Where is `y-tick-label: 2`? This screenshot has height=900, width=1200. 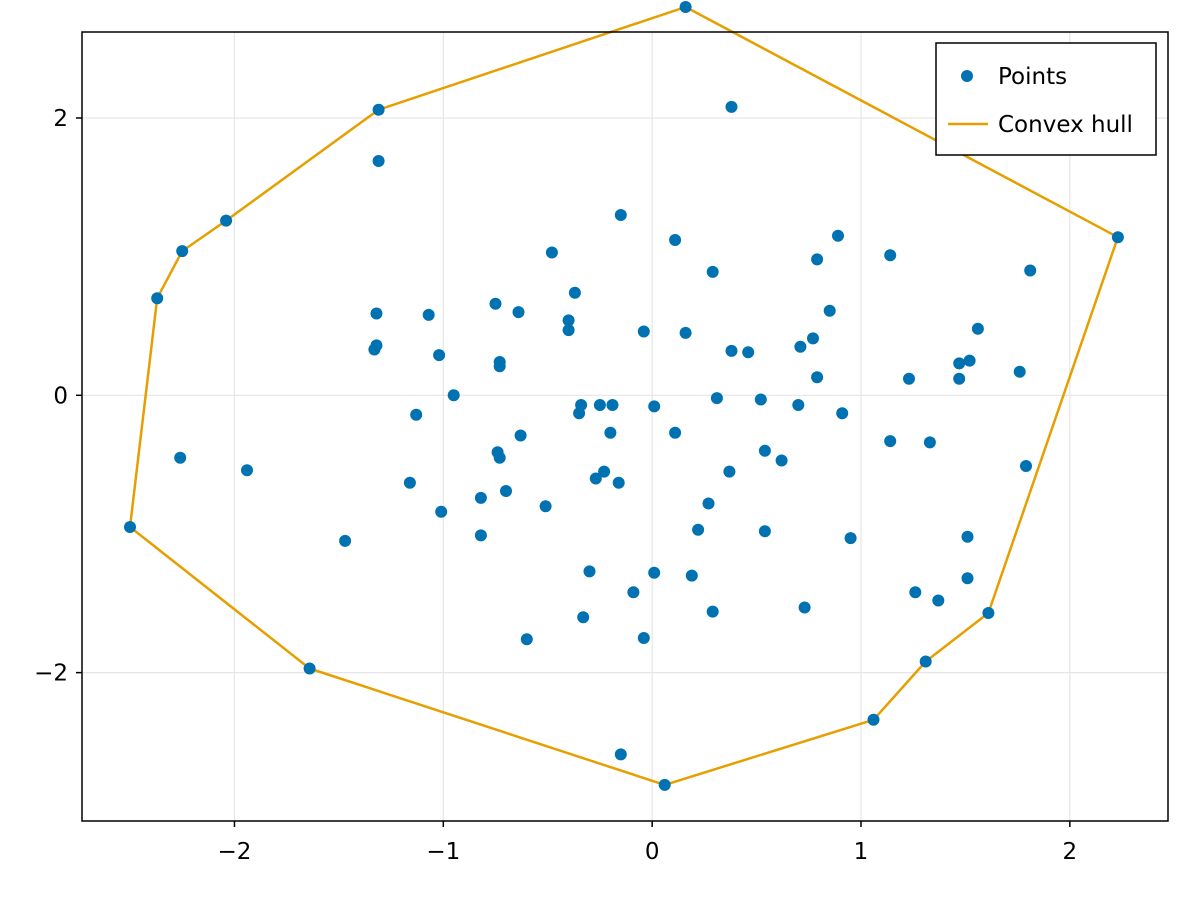 y-tick-label: 2 is located at coordinates (60, 119).